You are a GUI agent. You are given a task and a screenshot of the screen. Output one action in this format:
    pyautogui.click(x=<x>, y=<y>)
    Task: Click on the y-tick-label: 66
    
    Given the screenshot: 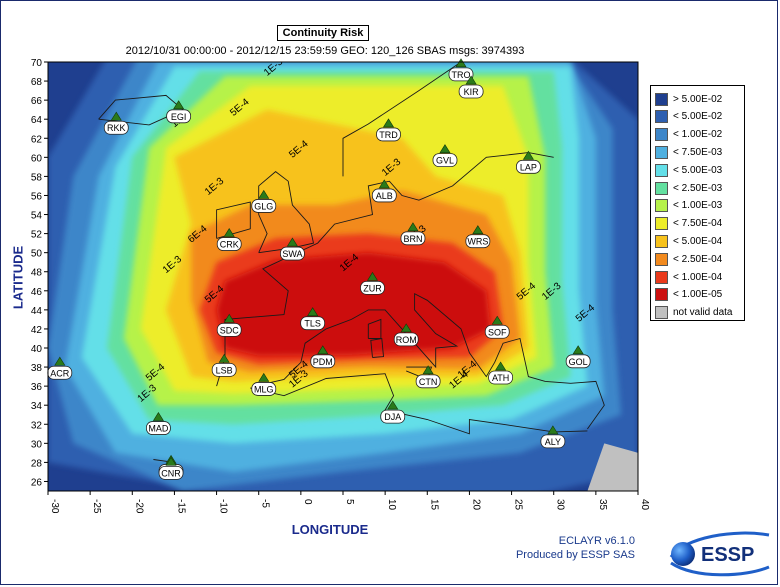 What is the action you would take?
    pyautogui.click(x=37, y=101)
    